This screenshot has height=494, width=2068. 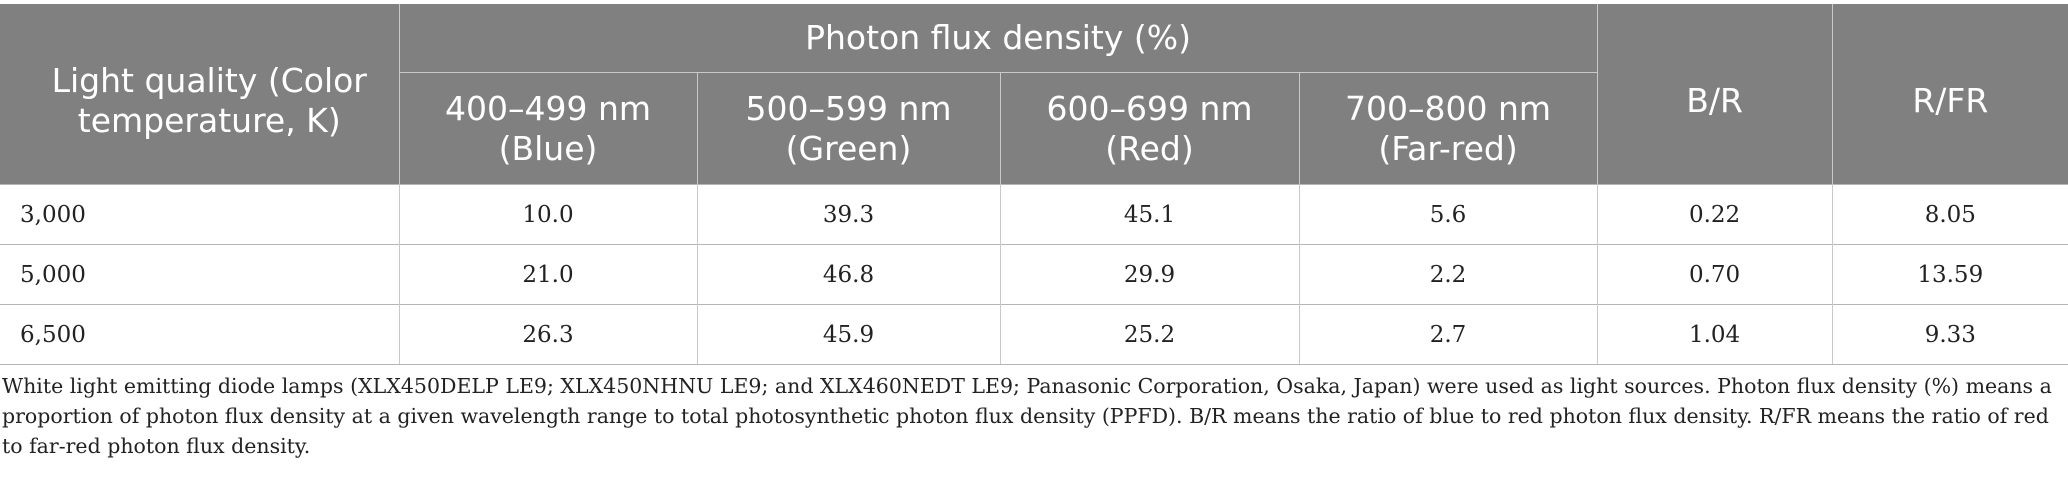 What do you see at coordinates (199, 274) in the screenshot?
I see `cell-temp: 5,000` at bounding box center [199, 274].